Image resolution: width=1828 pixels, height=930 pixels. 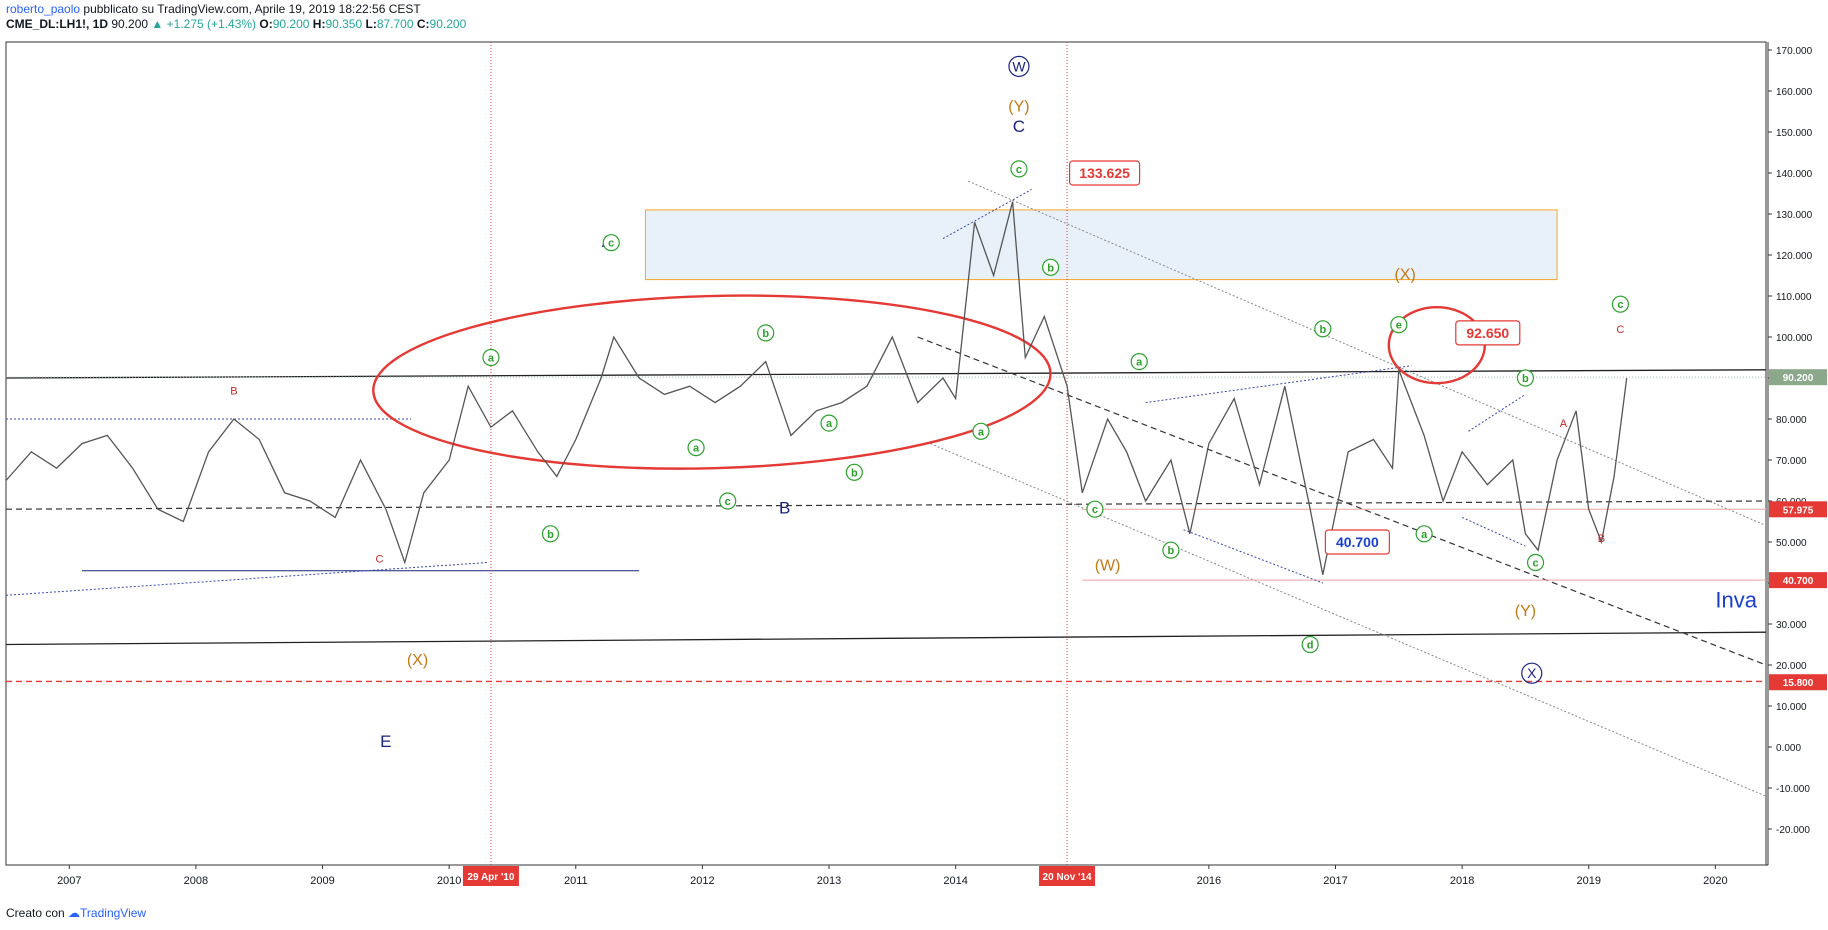 What do you see at coordinates (1104, 173) in the screenshot?
I see `price-callout-label: 133.625` at bounding box center [1104, 173].